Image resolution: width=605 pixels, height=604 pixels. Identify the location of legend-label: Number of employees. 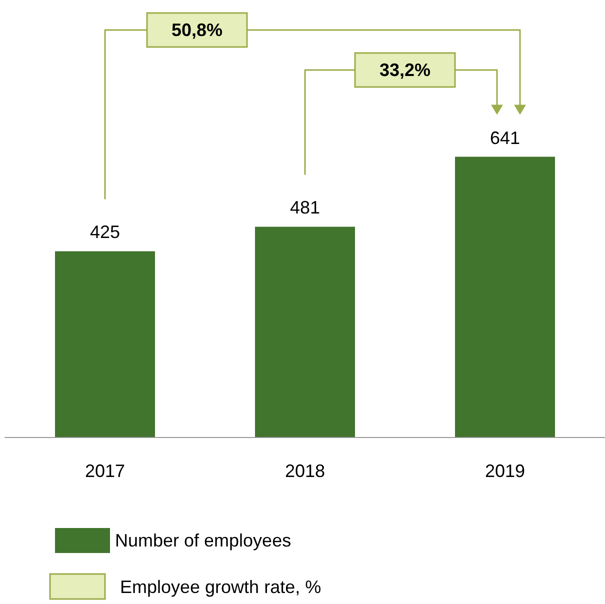
(203, 540).